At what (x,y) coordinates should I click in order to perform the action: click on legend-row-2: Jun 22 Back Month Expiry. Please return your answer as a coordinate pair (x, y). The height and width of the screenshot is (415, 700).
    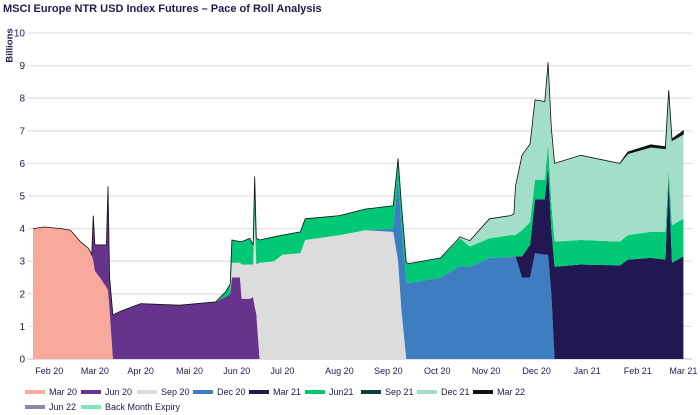
    Looking at the image, I should click on (123, 407).